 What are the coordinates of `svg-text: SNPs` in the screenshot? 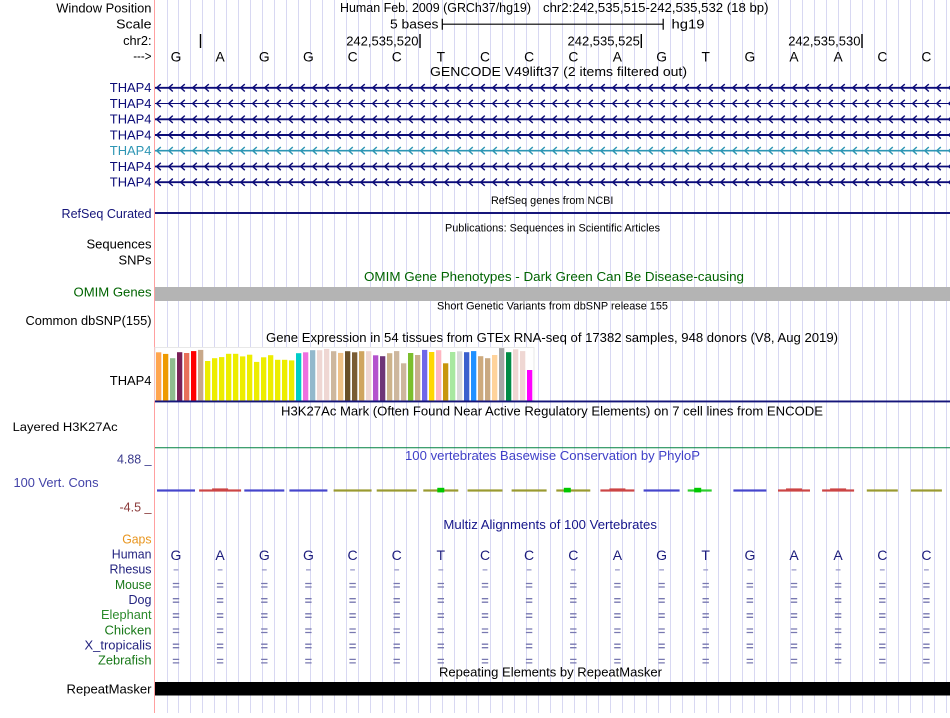 It's located at (135, 260).